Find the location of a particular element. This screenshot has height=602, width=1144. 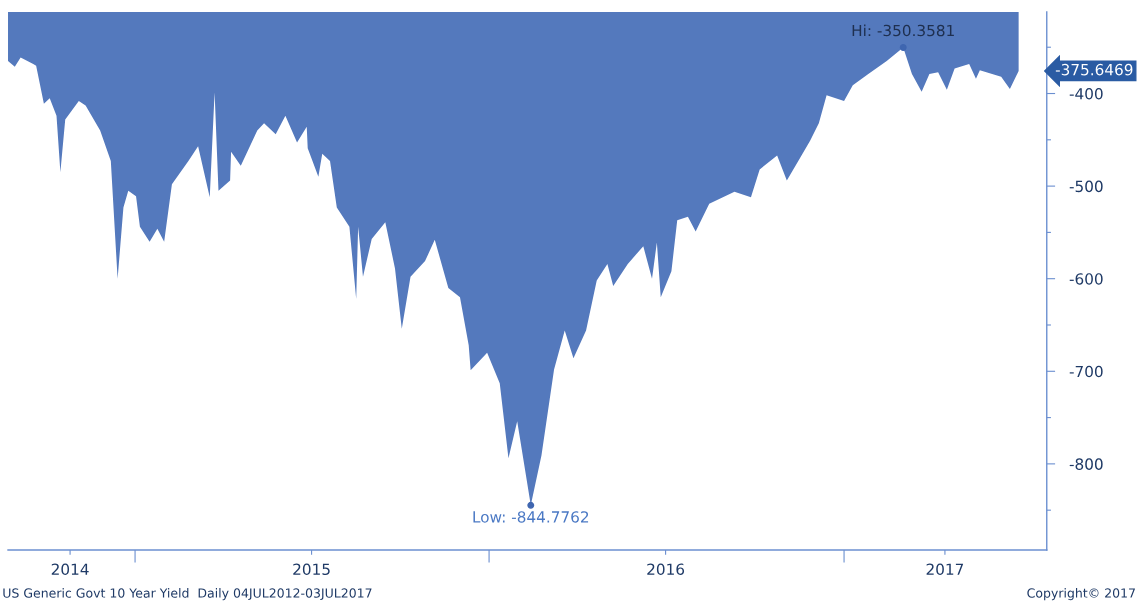

y-tick-label: -400 is located at coordinates (1086, 93).